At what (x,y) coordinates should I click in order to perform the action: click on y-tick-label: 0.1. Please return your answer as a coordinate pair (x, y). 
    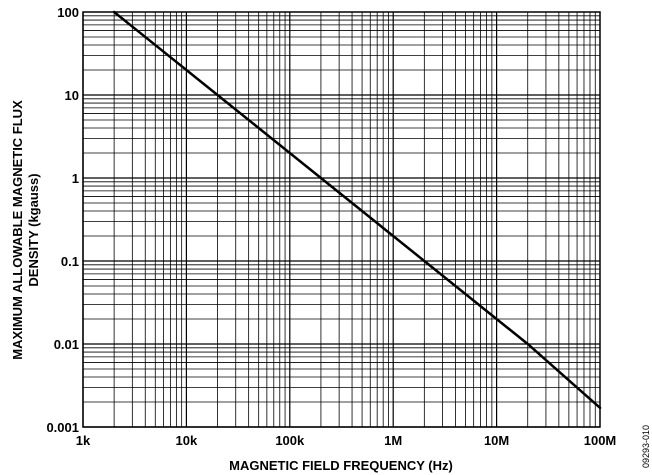
    Looking at the image, I should click on (70, 261).